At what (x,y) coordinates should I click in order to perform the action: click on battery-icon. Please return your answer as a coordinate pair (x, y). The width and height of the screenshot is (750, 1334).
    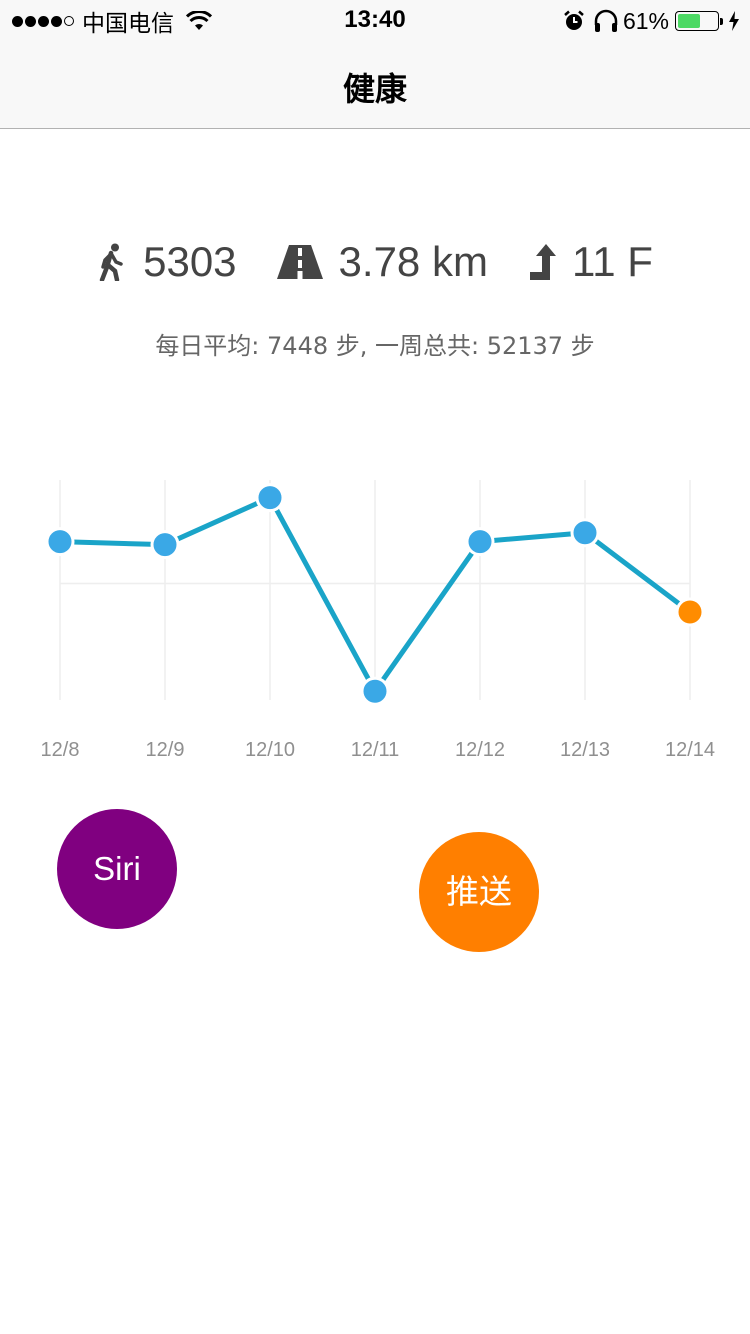
    Looking at the image, I should click on (697, 21).